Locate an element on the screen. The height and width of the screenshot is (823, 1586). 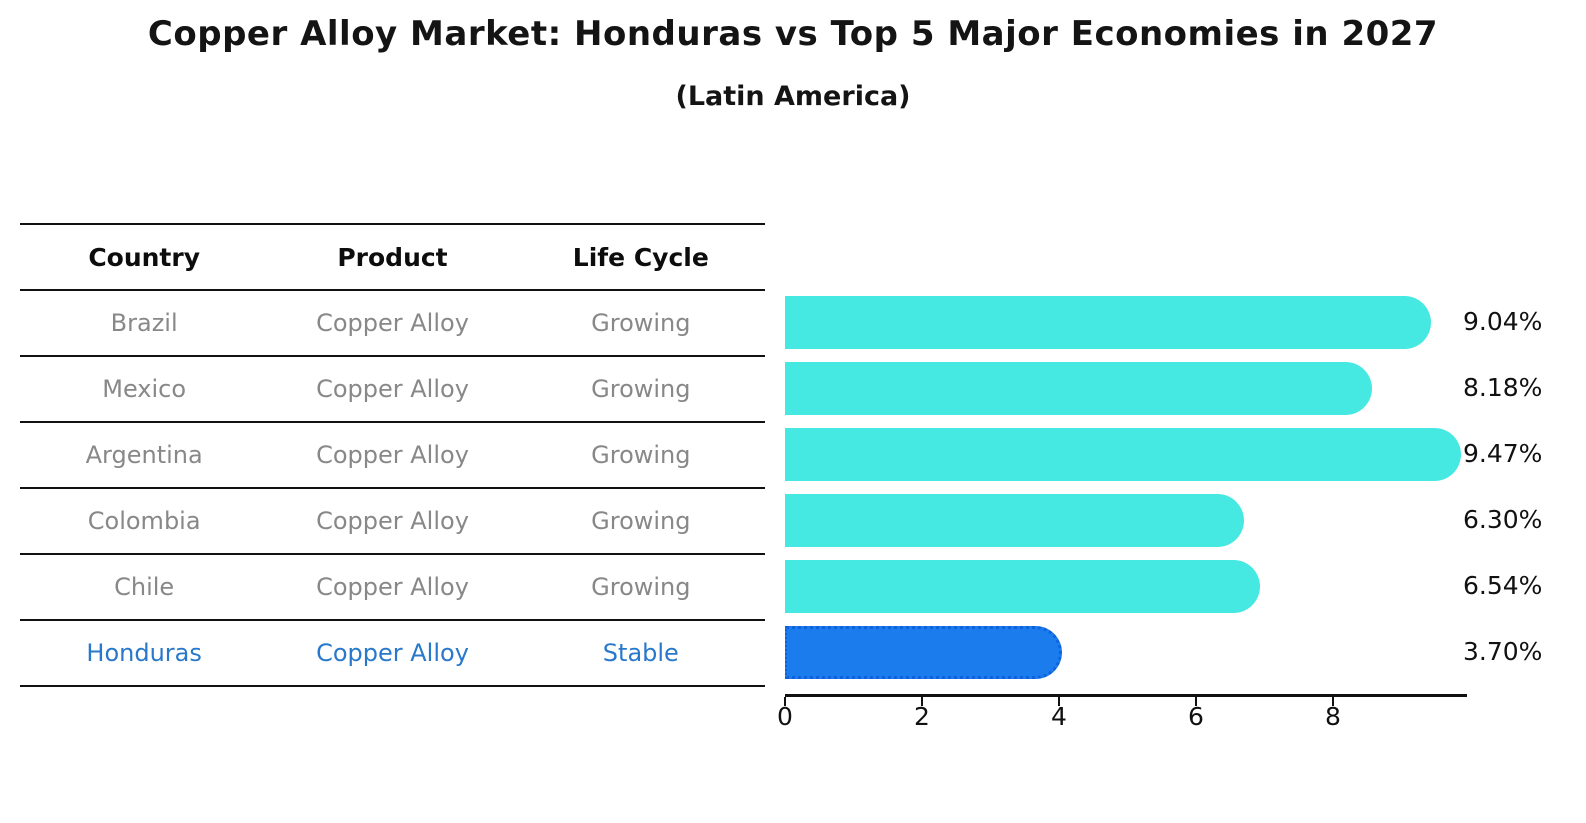
cell-country: Brazil is located at coordinates (144, 323).